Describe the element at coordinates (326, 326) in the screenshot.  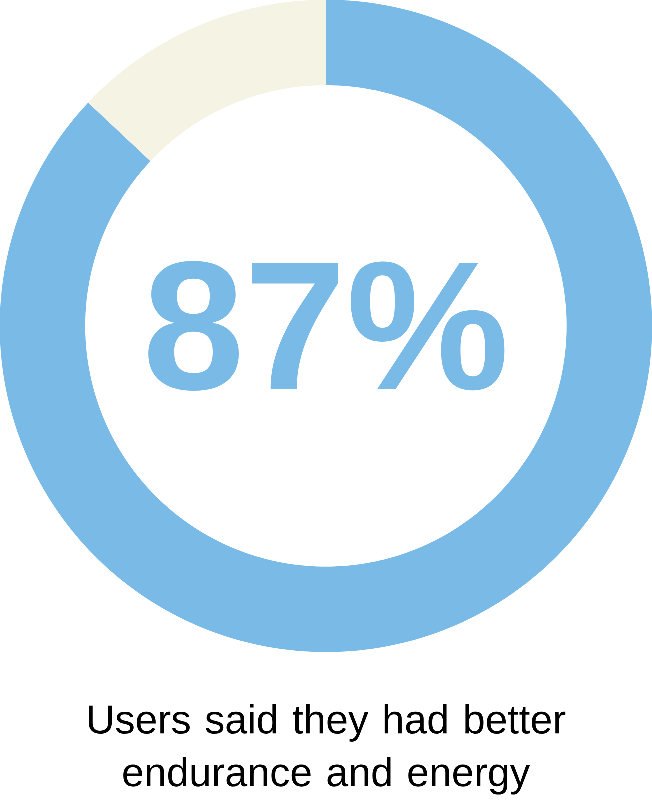
I see `data-label: 87%` at that location.